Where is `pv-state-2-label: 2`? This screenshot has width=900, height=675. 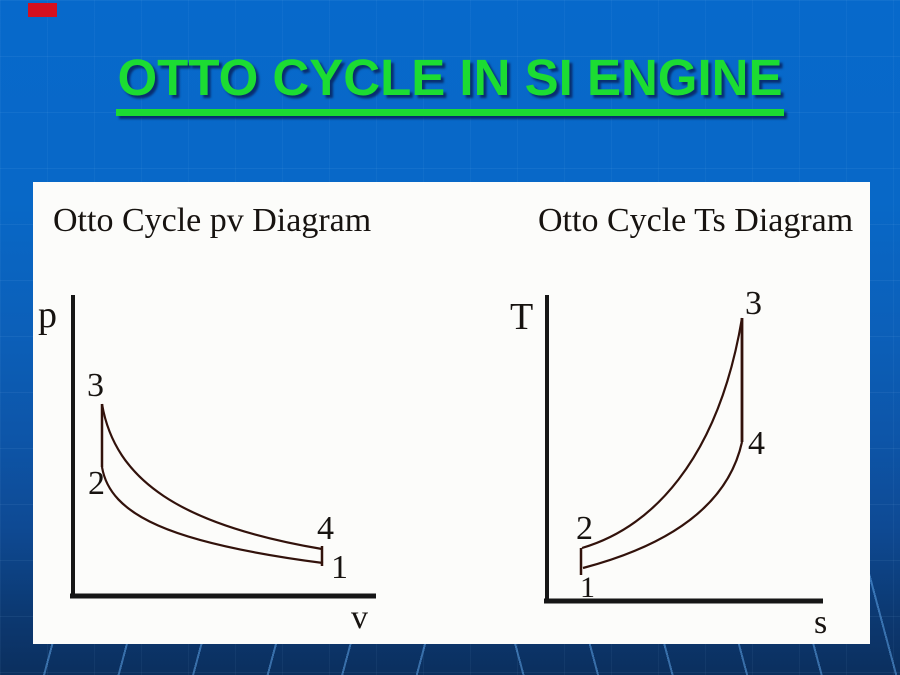 pv-state-2-label: 2 is located at coordinates (96, 483).